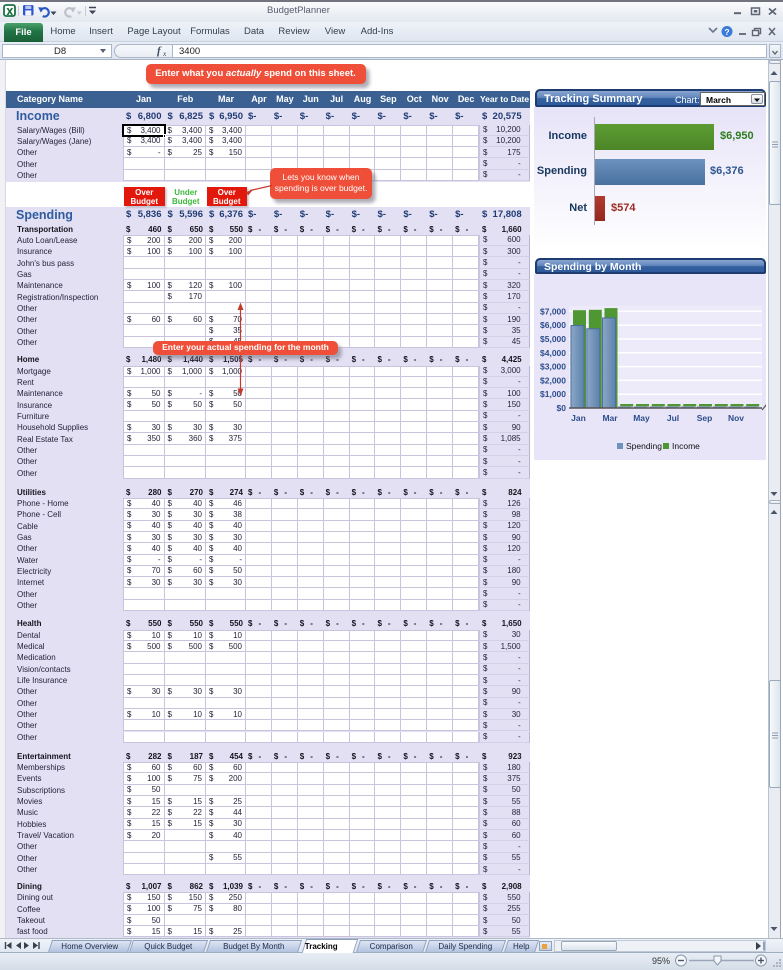 The width and height of the screenshot is (783, 970). I want to click on svg-text: Spending, so click(644, 446).